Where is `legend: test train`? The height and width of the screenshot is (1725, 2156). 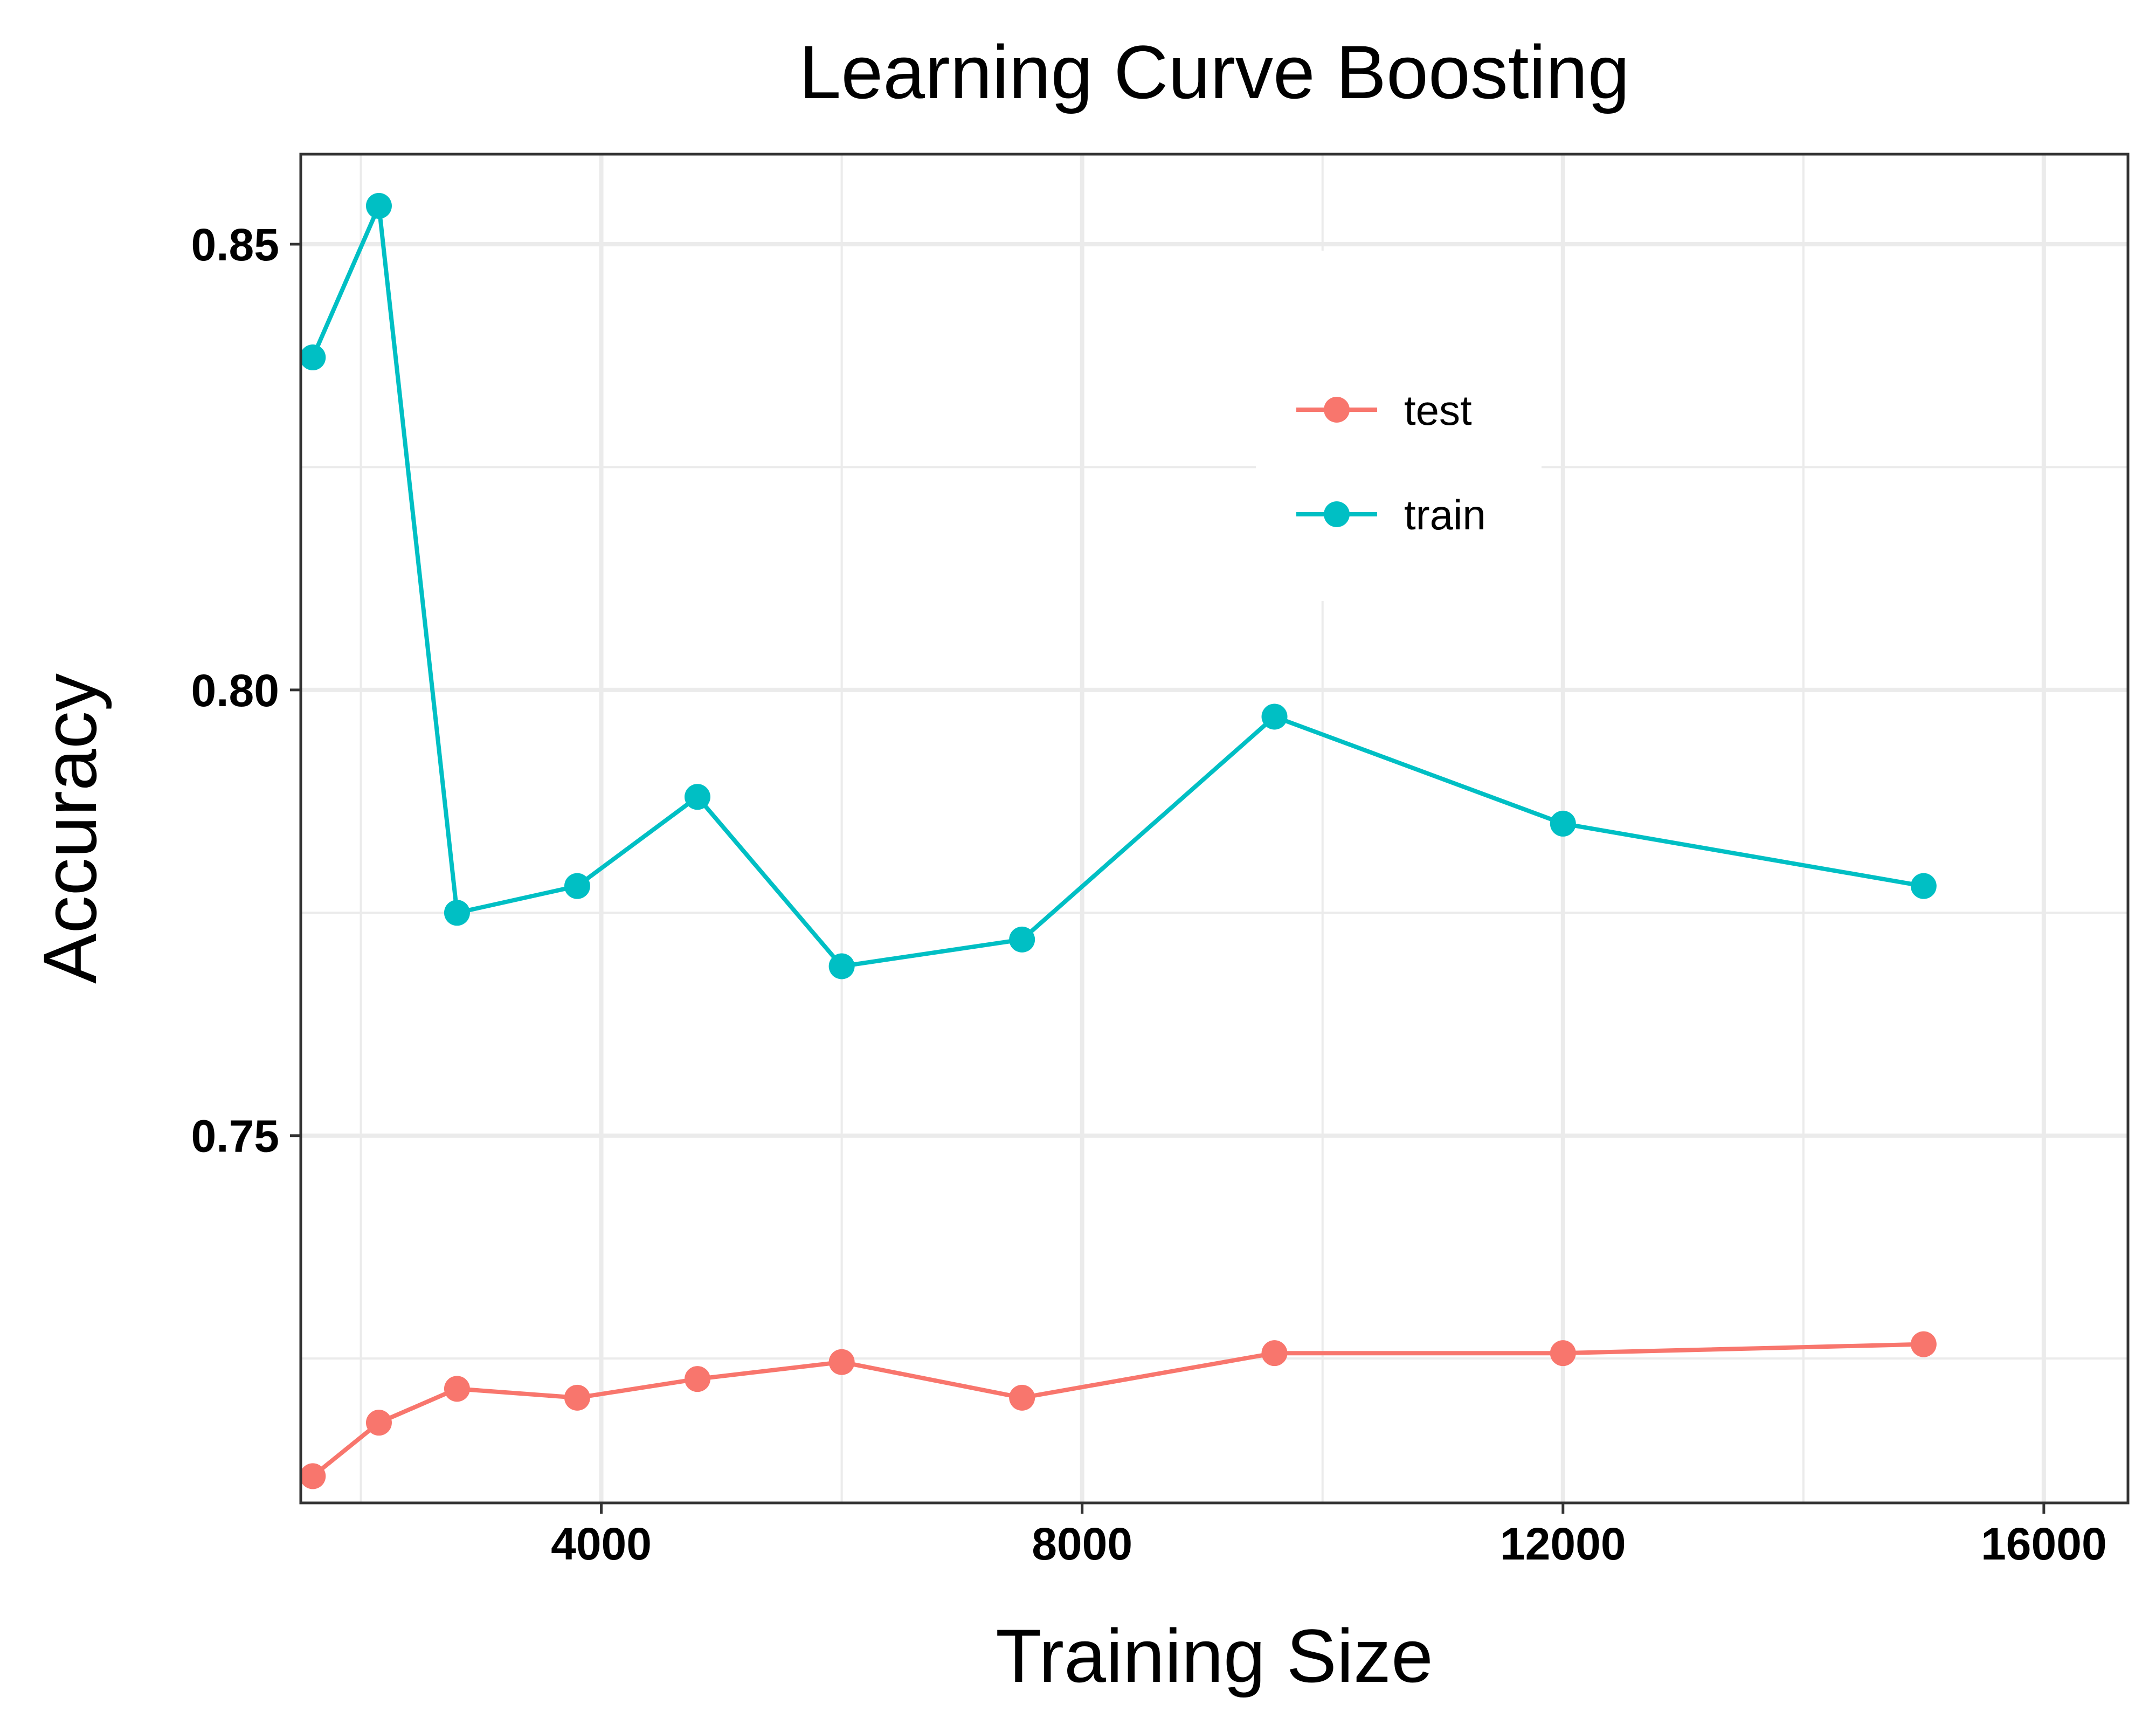 legend: test train is located at coordinates (1399, 426).